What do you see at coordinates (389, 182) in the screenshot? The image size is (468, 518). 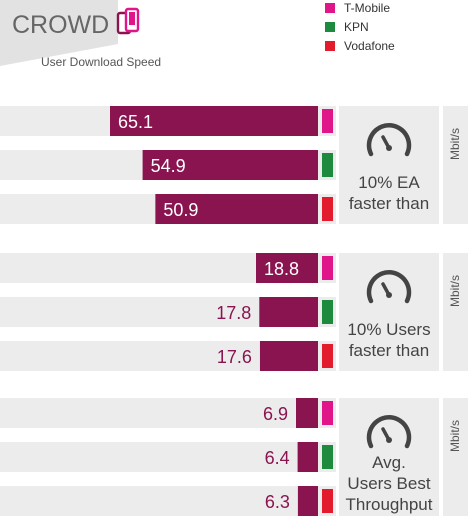 I see `group-label: 10% EA` at bounding box center [389, 182].